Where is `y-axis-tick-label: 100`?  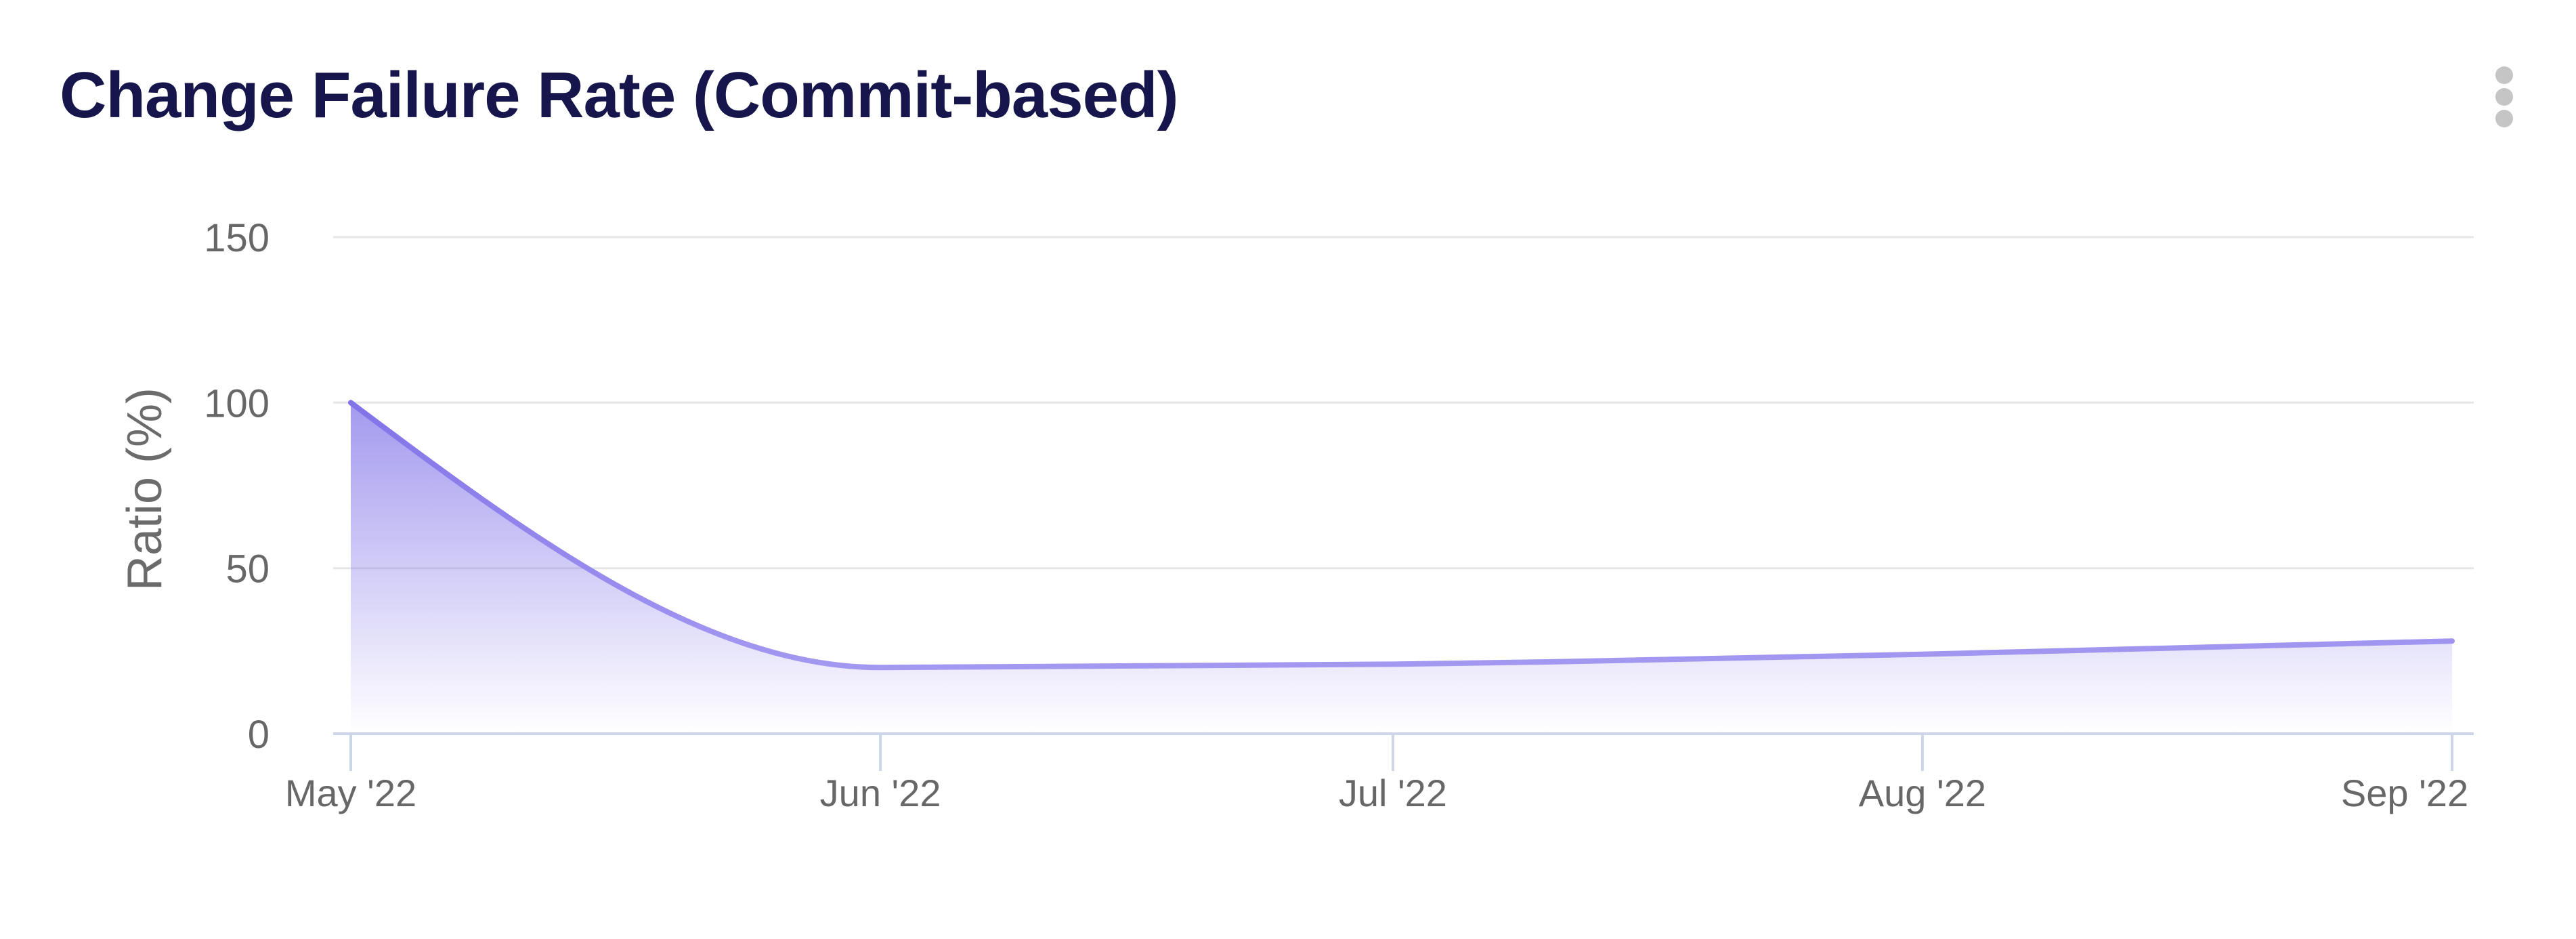 y-axis-tick-label: 100 is located at coordinates (237, 403).